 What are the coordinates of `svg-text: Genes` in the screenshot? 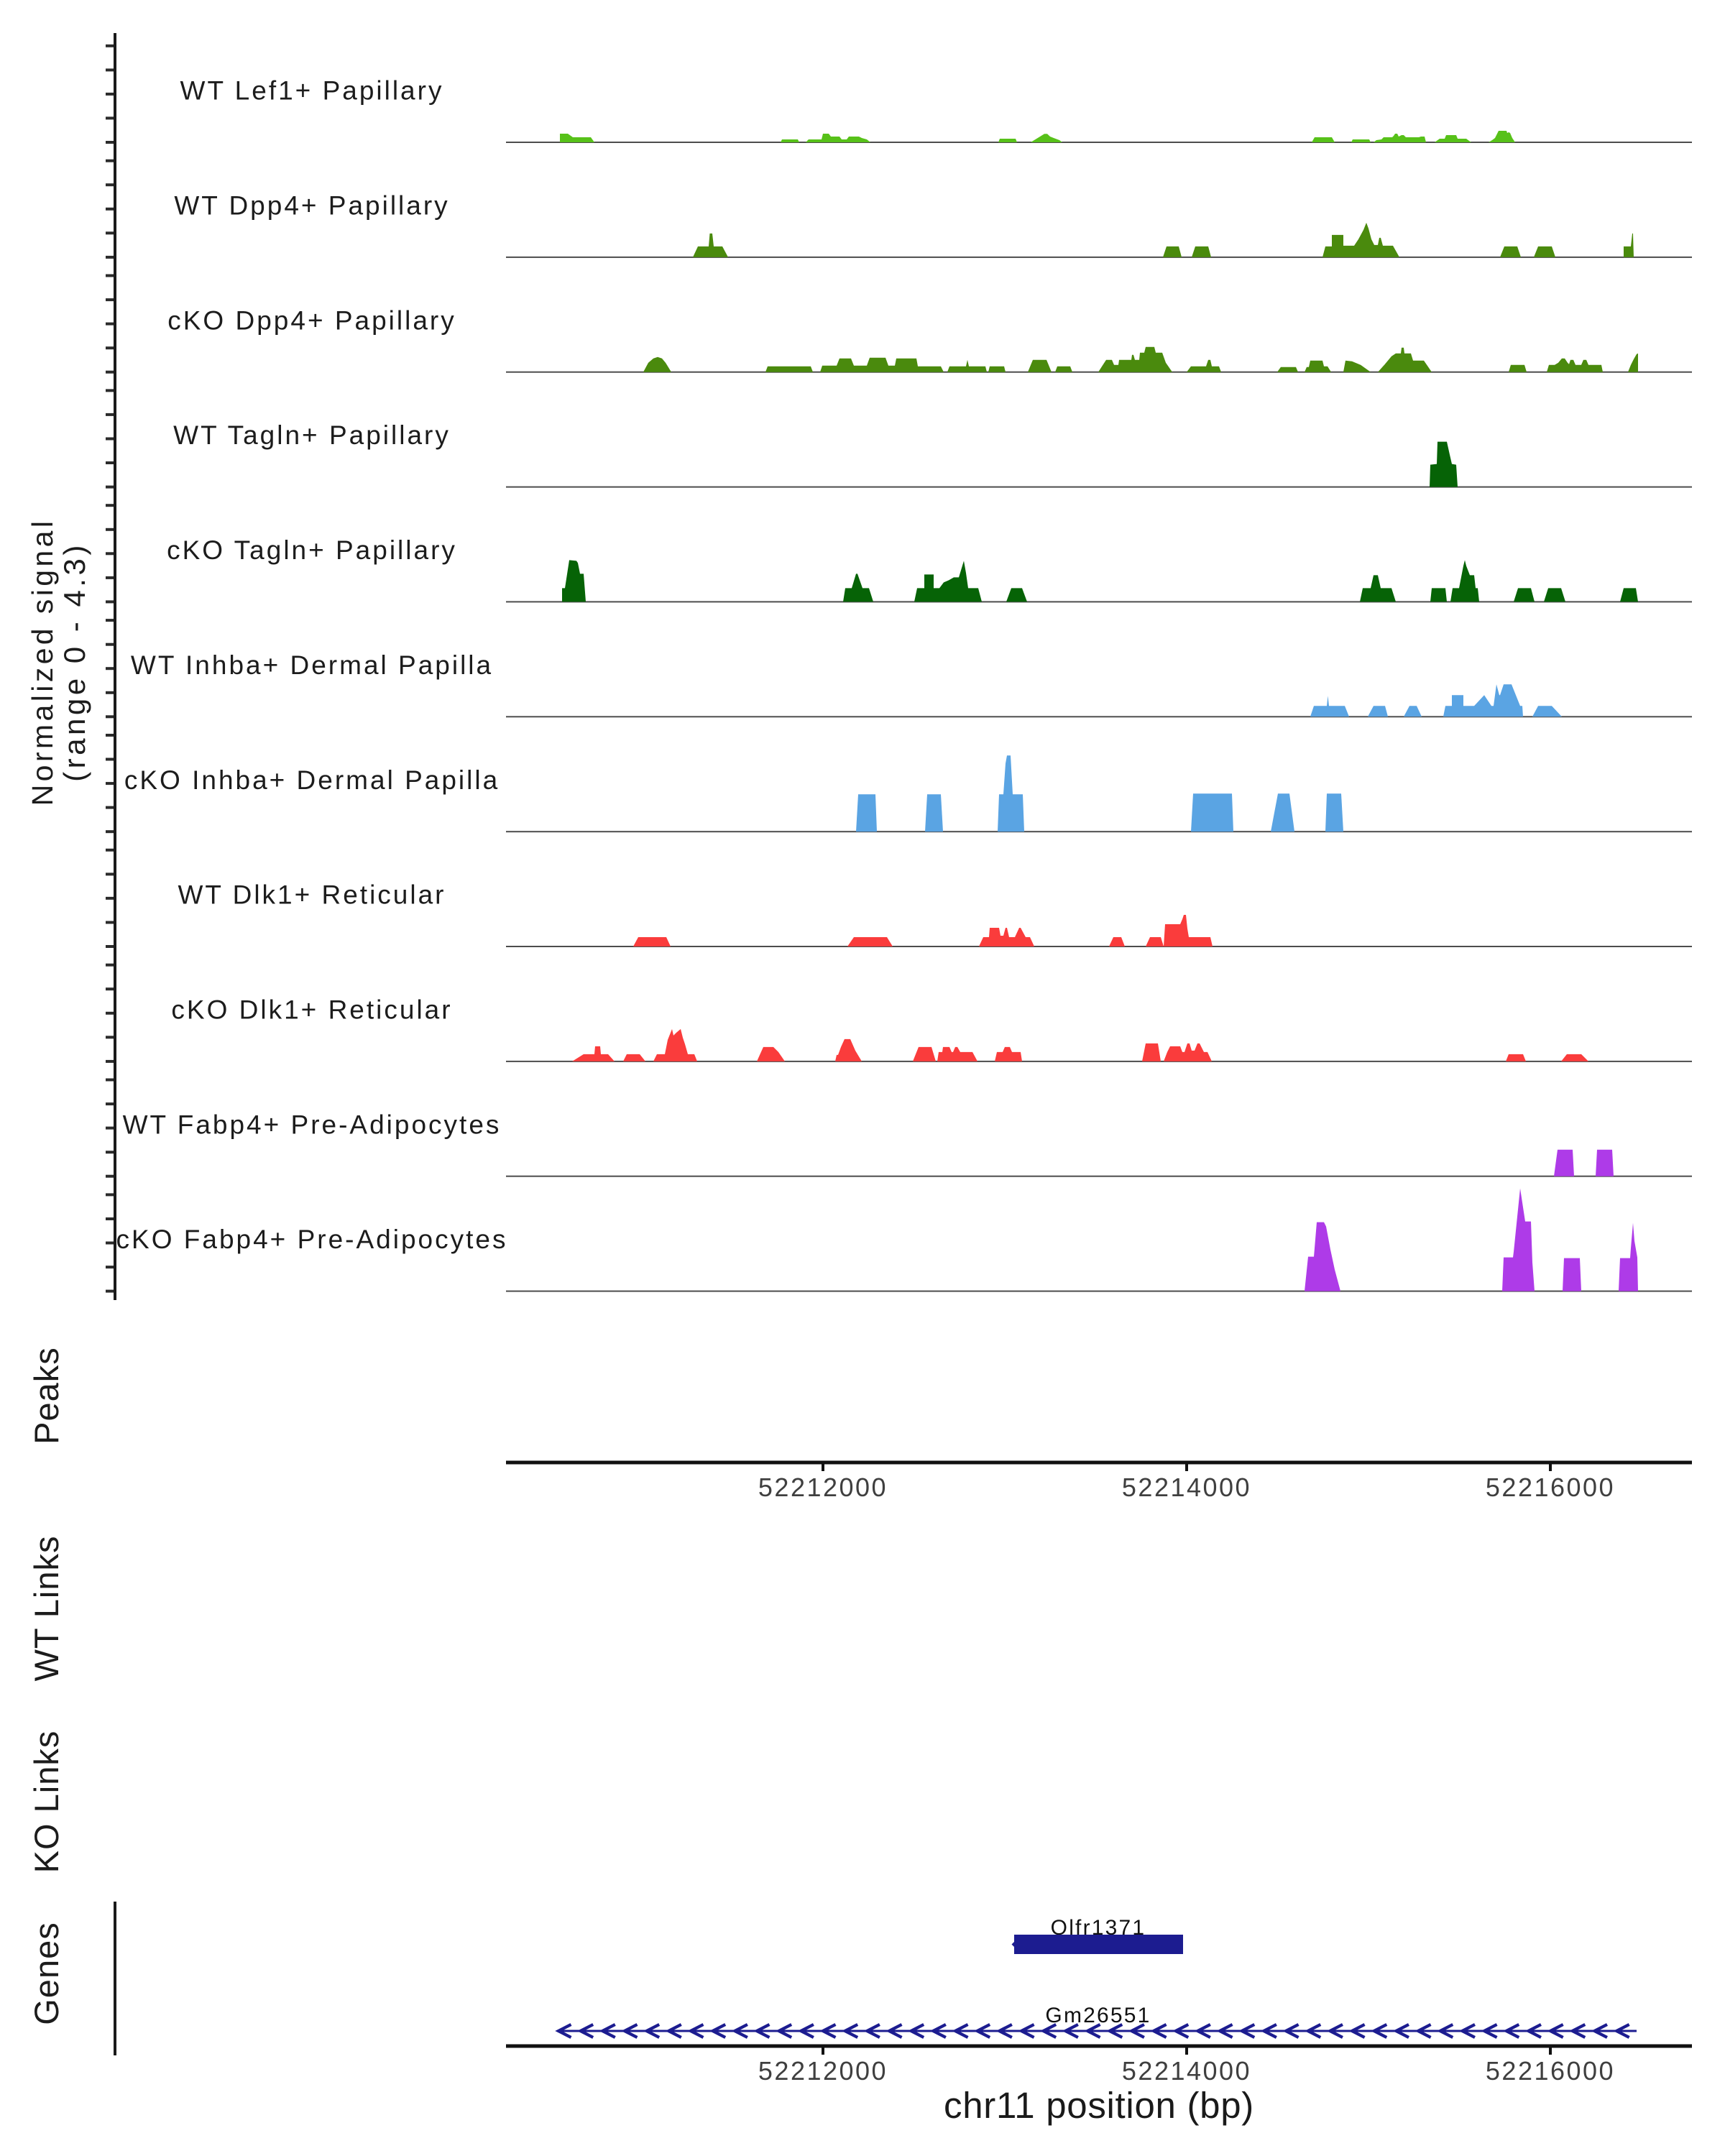 It's located at (46, 1973).